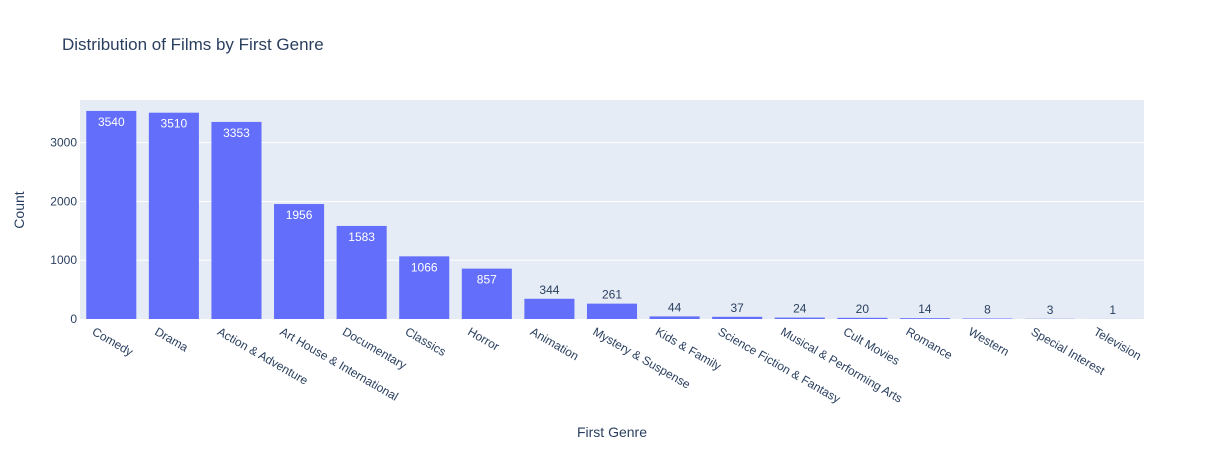  What do you see at coordinates (554, 343) in the screenshot?
I see `x-tick-label: Animation` at bounding box center [554, 343].